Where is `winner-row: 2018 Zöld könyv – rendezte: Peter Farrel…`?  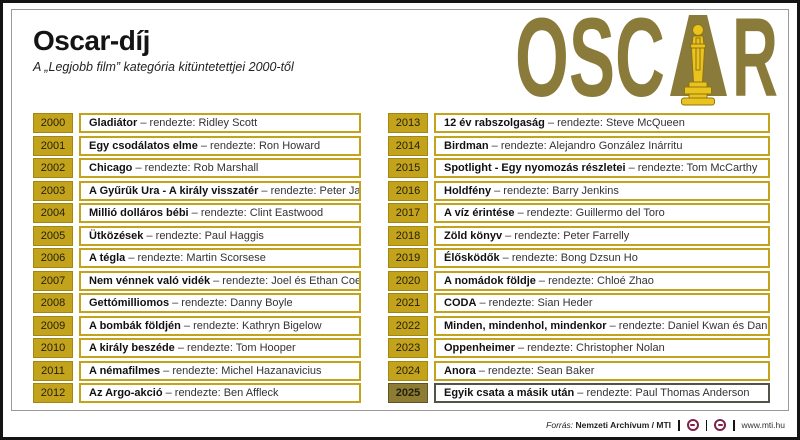
winner-row: 2018 Zöld könyv – rendezte: Peter Farrel… is located at coordinates (579, 235).